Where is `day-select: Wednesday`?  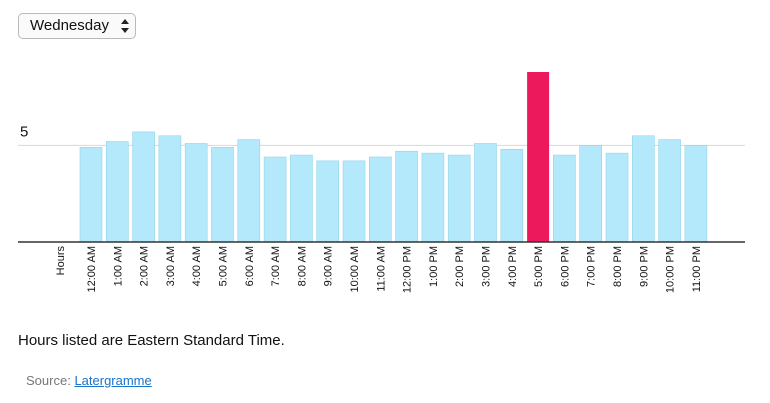
day-select: Wednesday is located at coordinates (77, 26).